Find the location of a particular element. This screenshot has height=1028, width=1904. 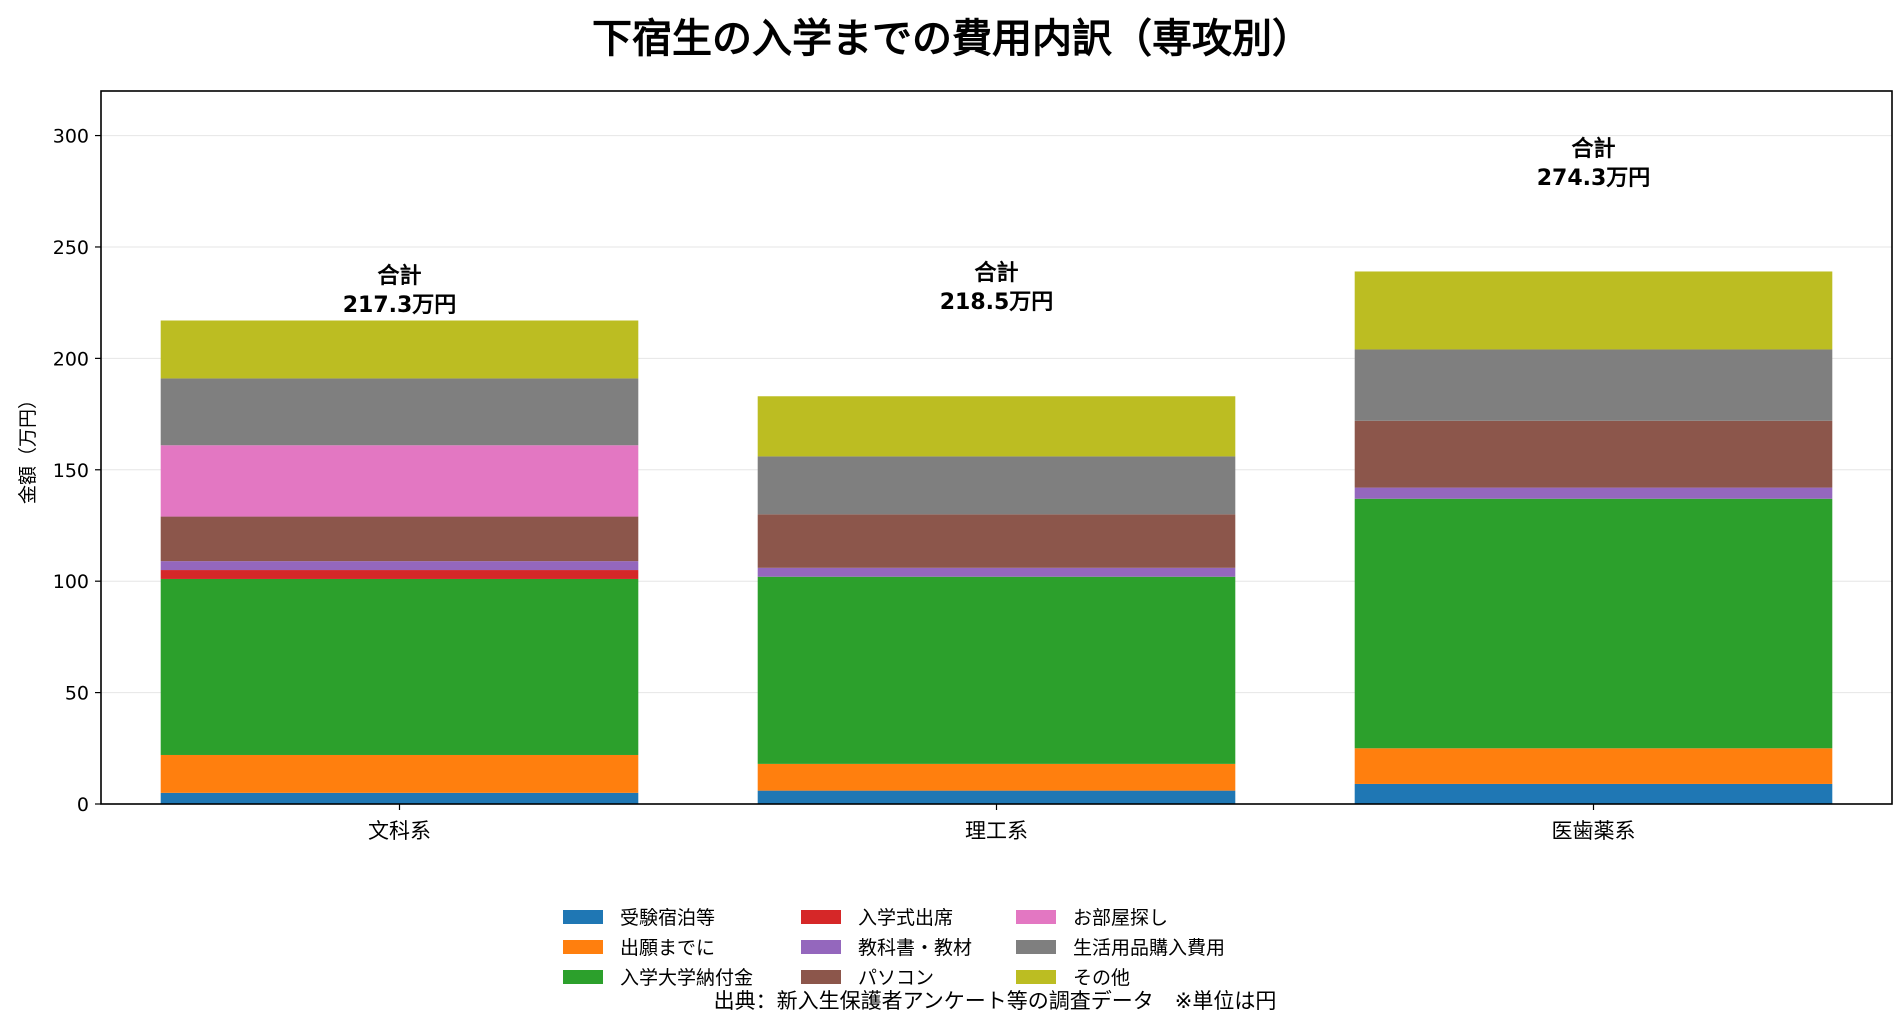

legend-label: 生活用品購入費用 is located at coordinates (1149, 948).